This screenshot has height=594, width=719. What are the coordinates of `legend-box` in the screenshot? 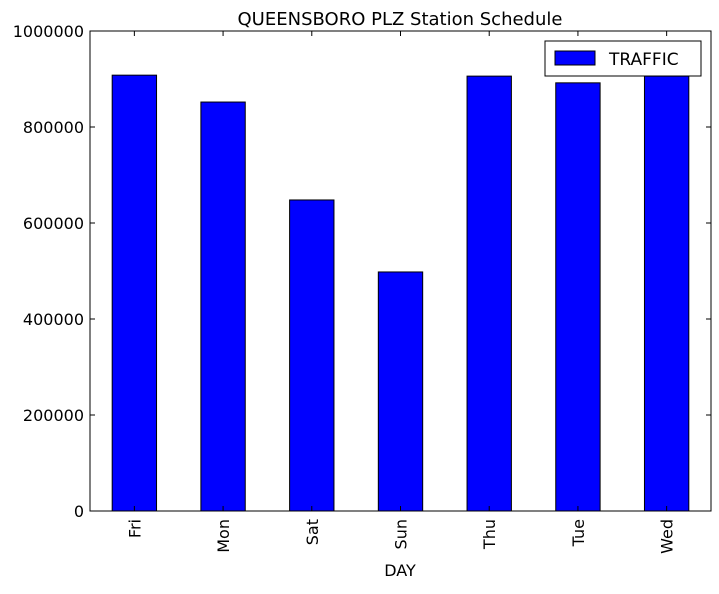 It's located at (623, 58).